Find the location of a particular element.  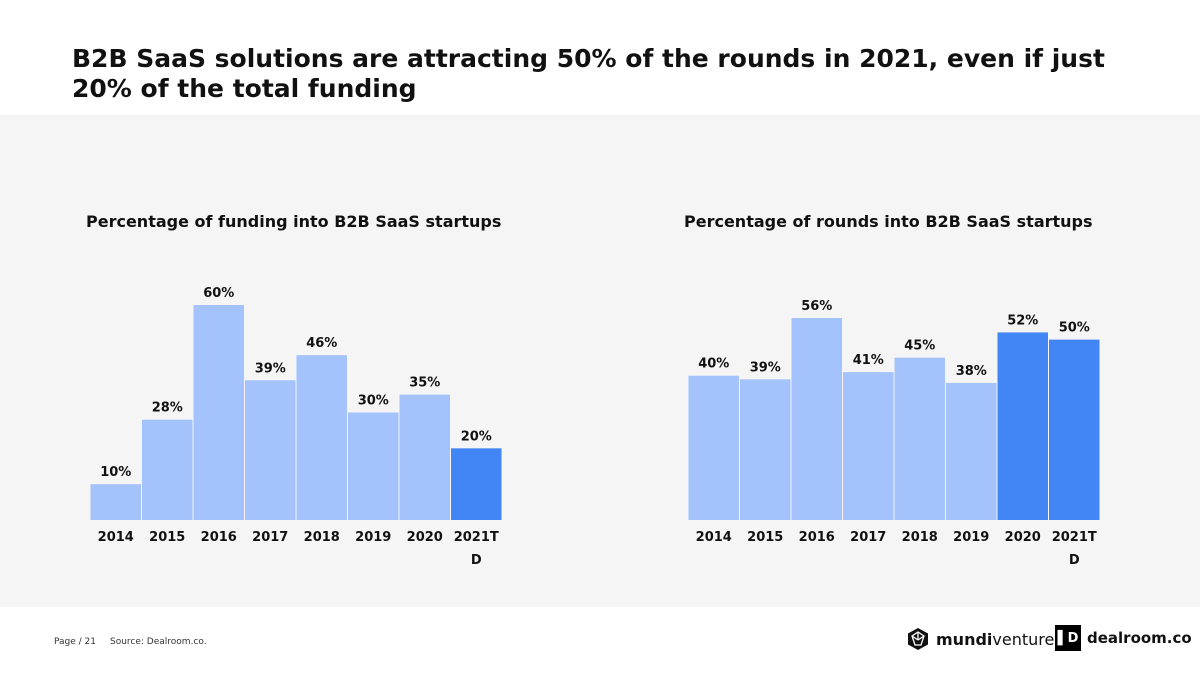

rounds-bar-2021td is located at coordinates (1074, 429).